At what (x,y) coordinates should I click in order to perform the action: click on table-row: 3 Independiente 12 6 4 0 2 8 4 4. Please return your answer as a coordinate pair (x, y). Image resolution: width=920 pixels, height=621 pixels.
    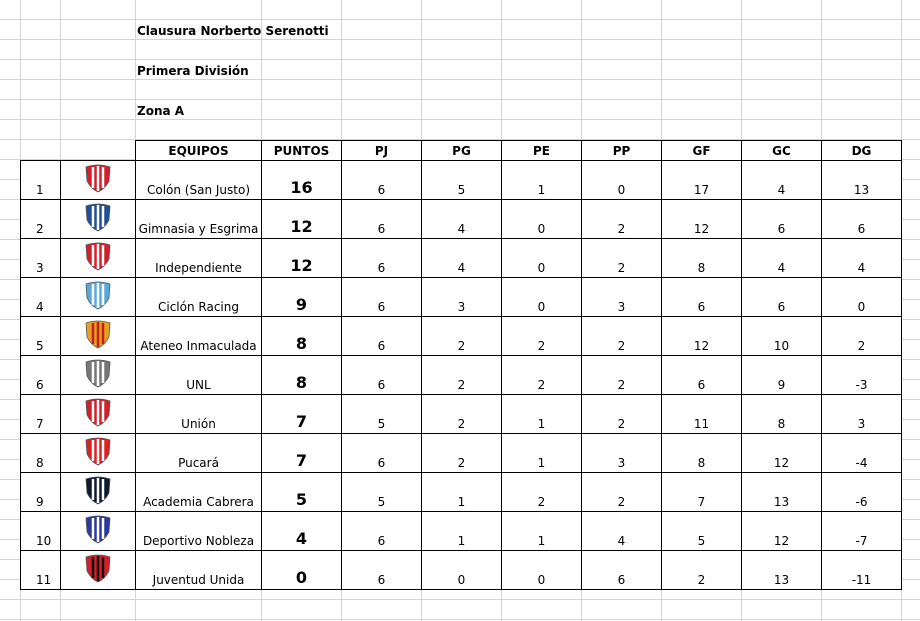
    Looking at the image, I should click on (461, 258).